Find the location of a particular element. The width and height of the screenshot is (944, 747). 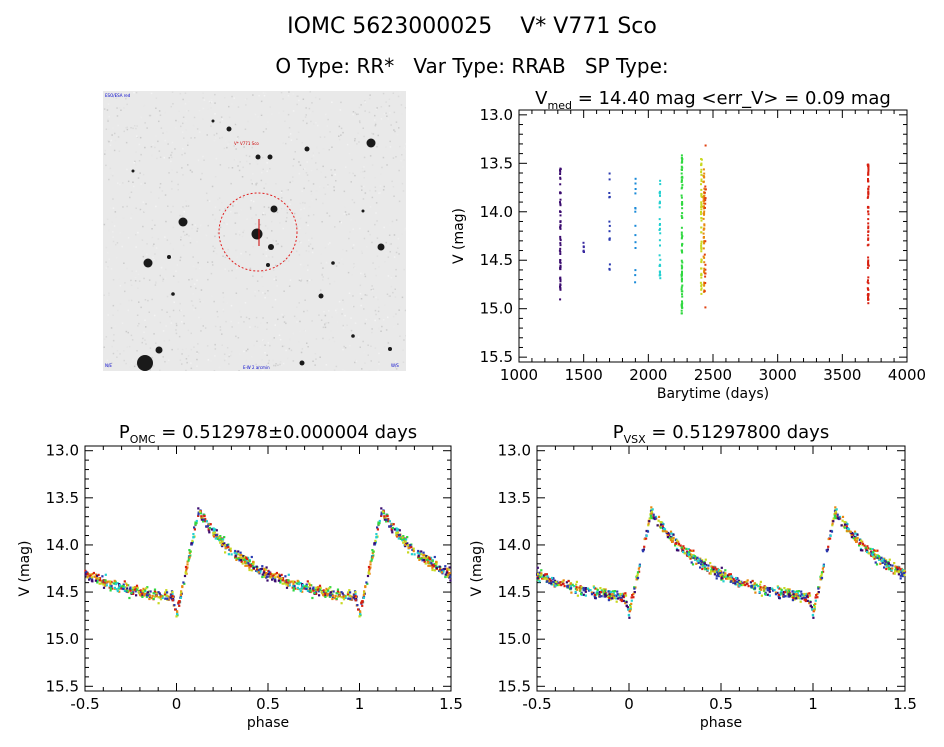

lightcurve-ytick-label: 13.5 is located at coordinates (496, 163).